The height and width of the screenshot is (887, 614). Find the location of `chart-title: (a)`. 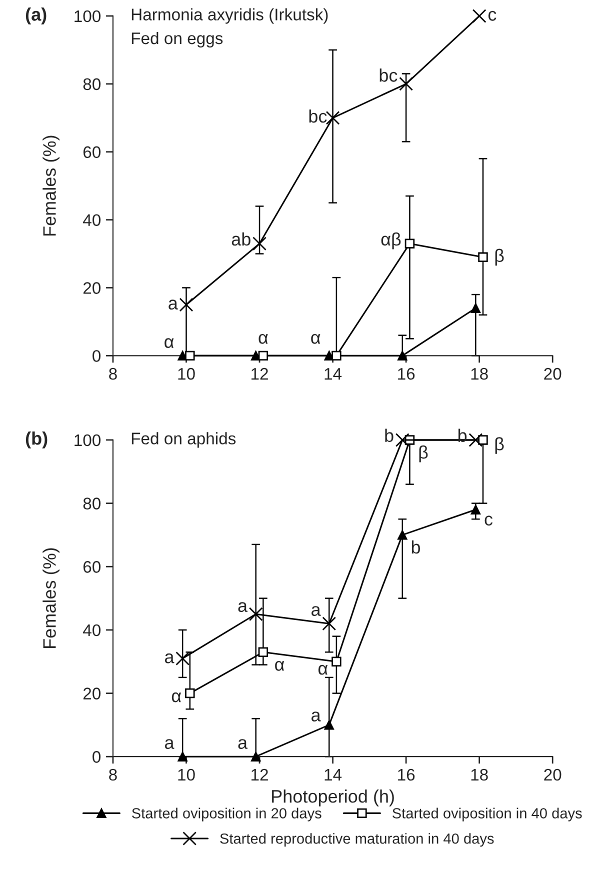

chart-title: (a) is located at coordinates (36, 16).